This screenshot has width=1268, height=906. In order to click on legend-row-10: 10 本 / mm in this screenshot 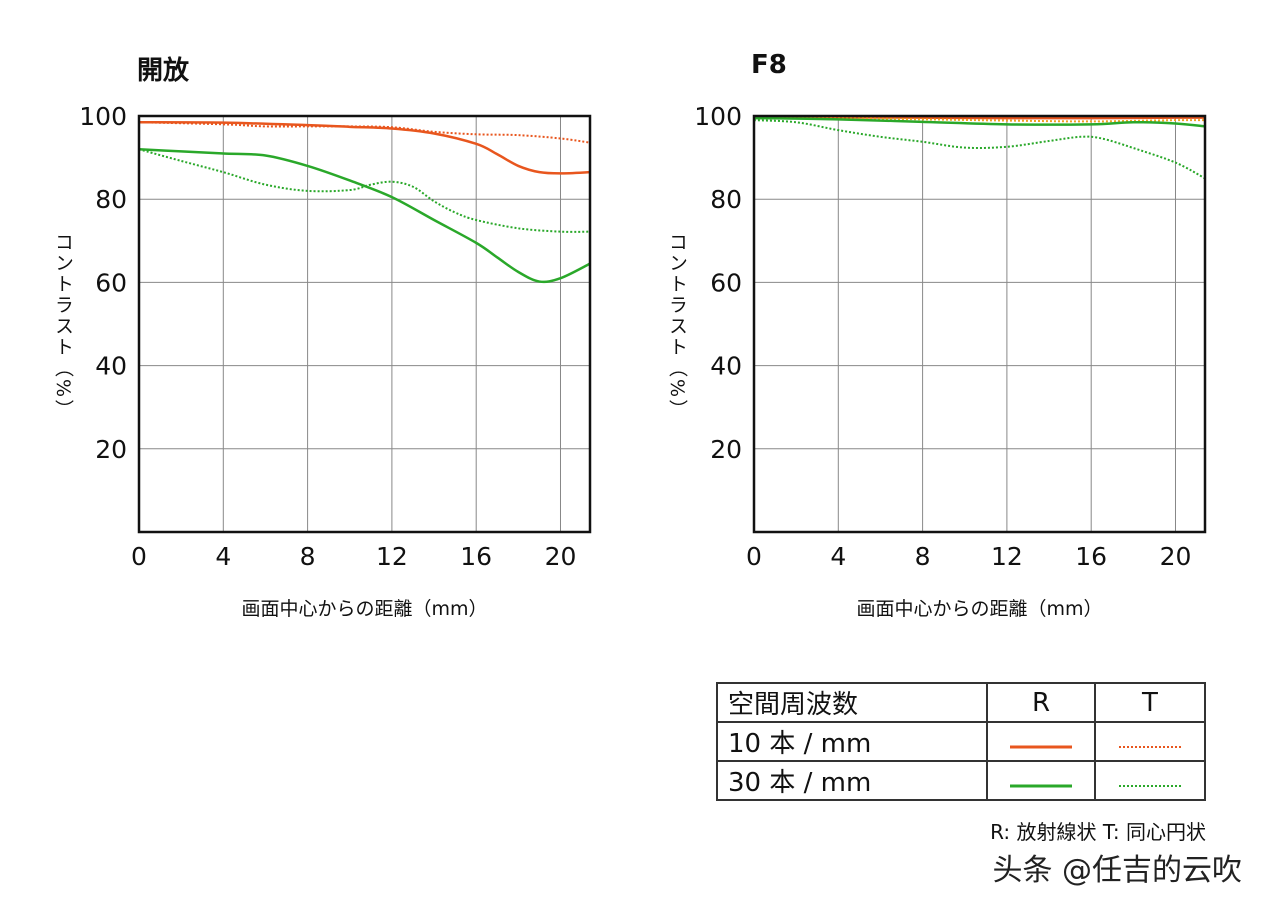, I will do `click(852, 741)`.